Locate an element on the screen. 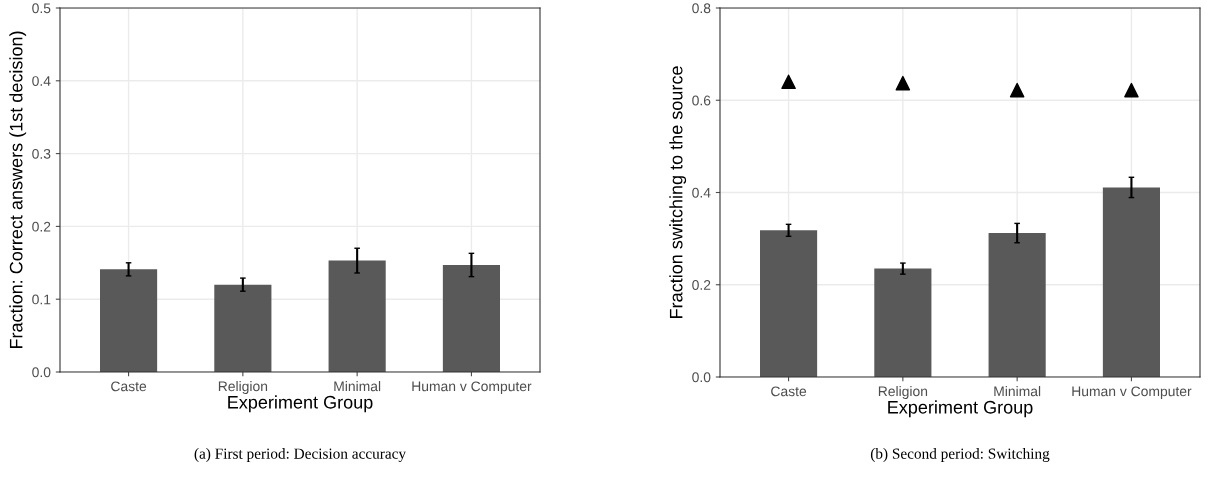 Image resolution: width=1210 pixels, height=482 pixels. text: (b) Second period: Switching is located at coordinates (960, 455).